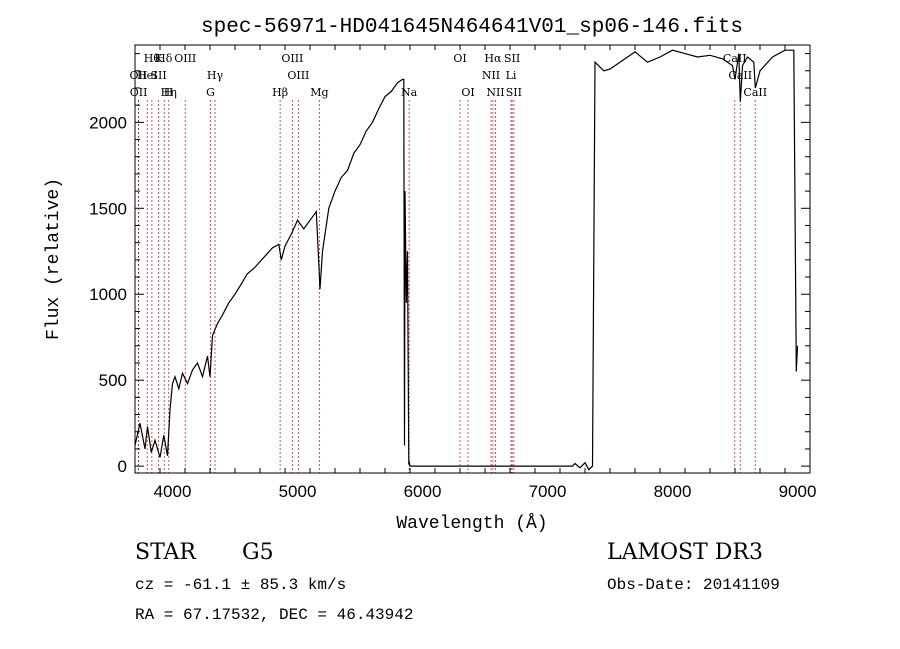 The image size is (900, 649). Describe the element at coordinates (215, 75) in the screenshot. I see `line-marker-label: Hγ` at that location.